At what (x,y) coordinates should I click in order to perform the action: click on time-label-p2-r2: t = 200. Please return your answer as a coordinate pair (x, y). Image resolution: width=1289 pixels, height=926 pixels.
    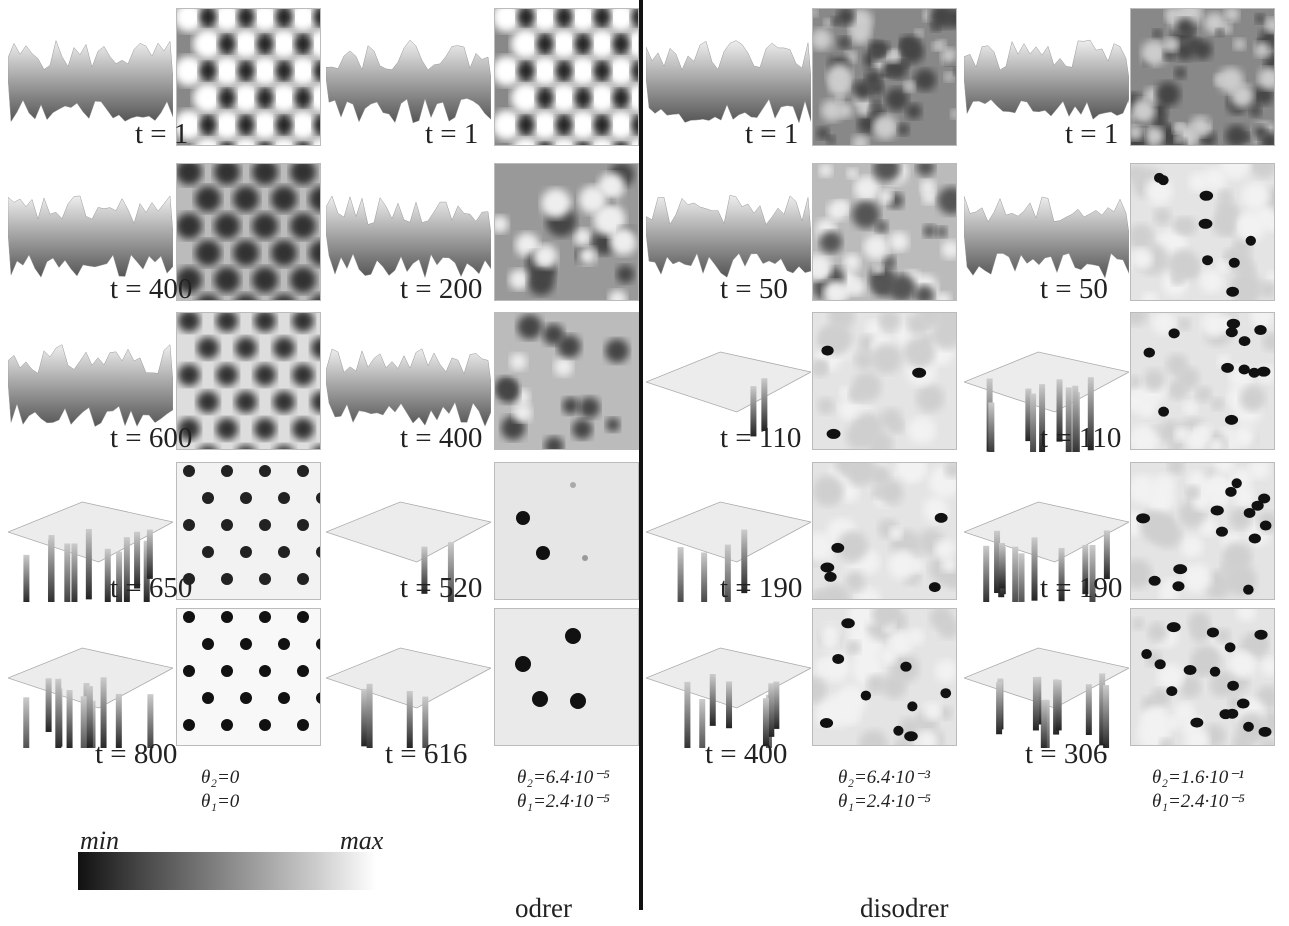
    Looking at the image, I should click on (441, 289).